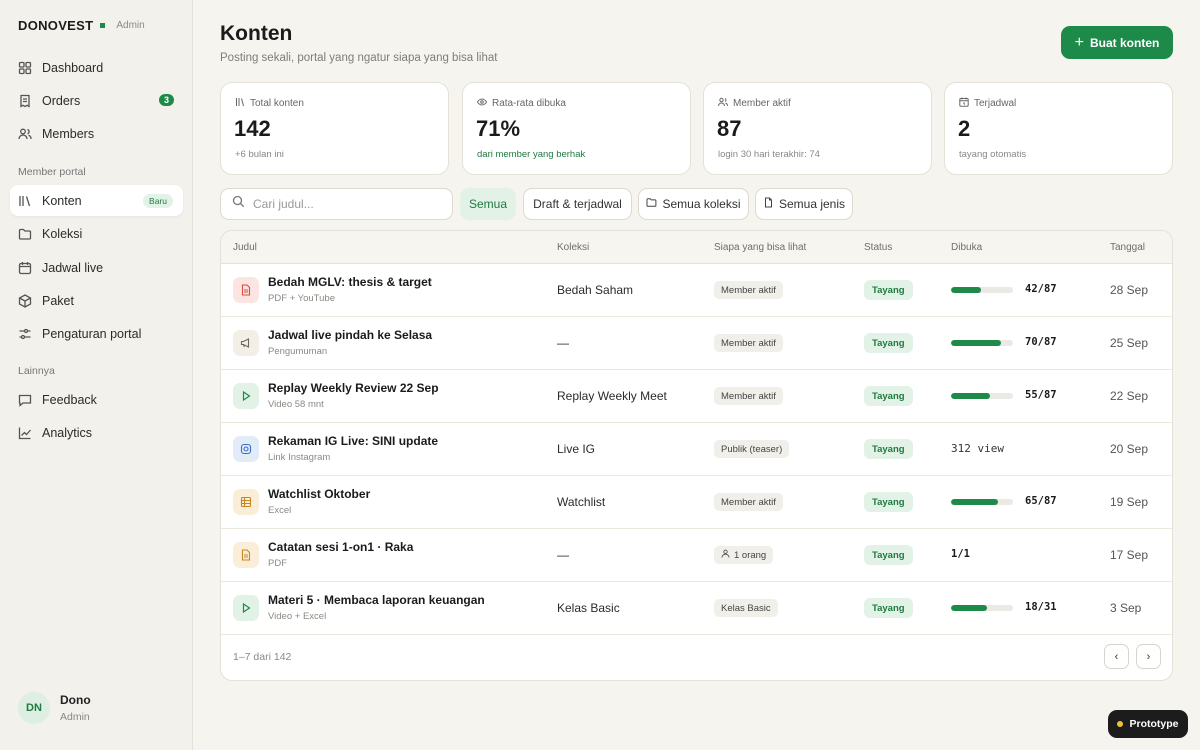 The width and height of the screenshot is (1200, 750). What do you see at coordinates (1129, 555) in the screenshot?
I see `row-date: 17 Sep` at bounding box center [1129, 555].